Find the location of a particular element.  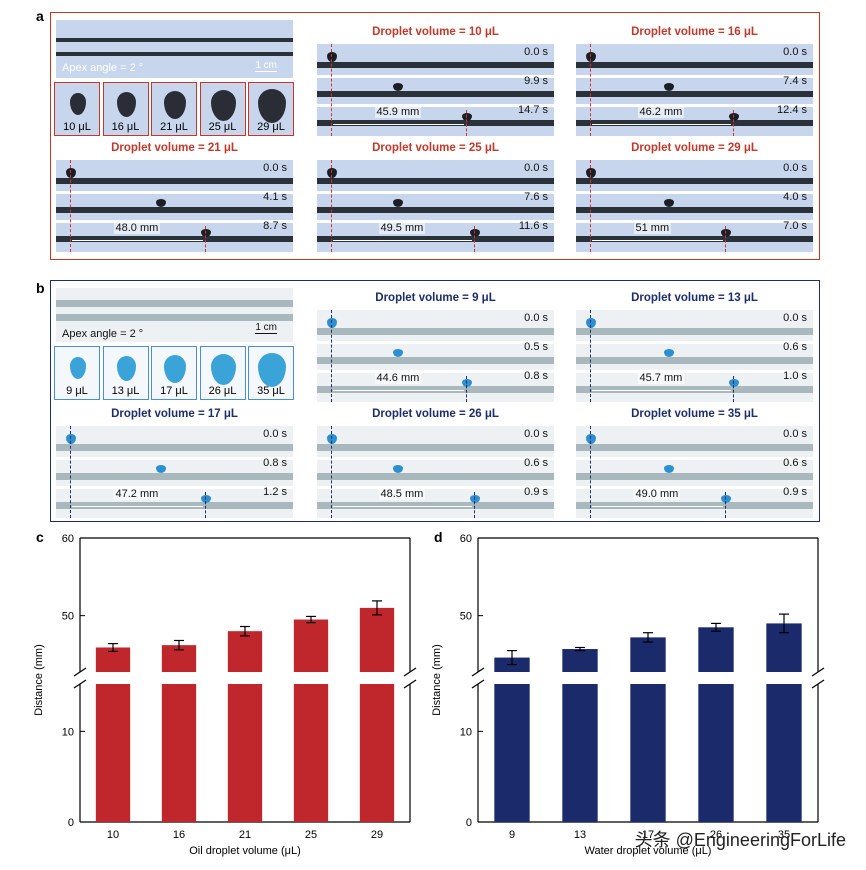

panel-a-letter: a is located at coordinates (40, 16).